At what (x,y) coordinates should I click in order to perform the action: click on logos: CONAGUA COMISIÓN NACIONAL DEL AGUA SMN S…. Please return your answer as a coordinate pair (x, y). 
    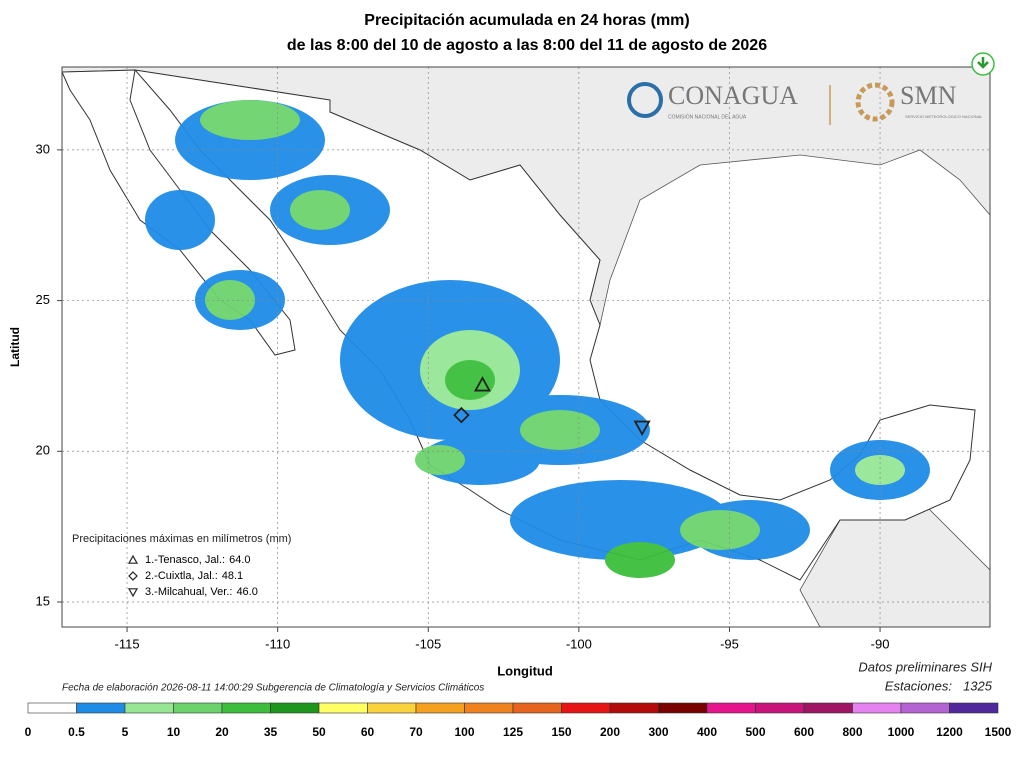
    Looking at the image, I should click on (805, 103).